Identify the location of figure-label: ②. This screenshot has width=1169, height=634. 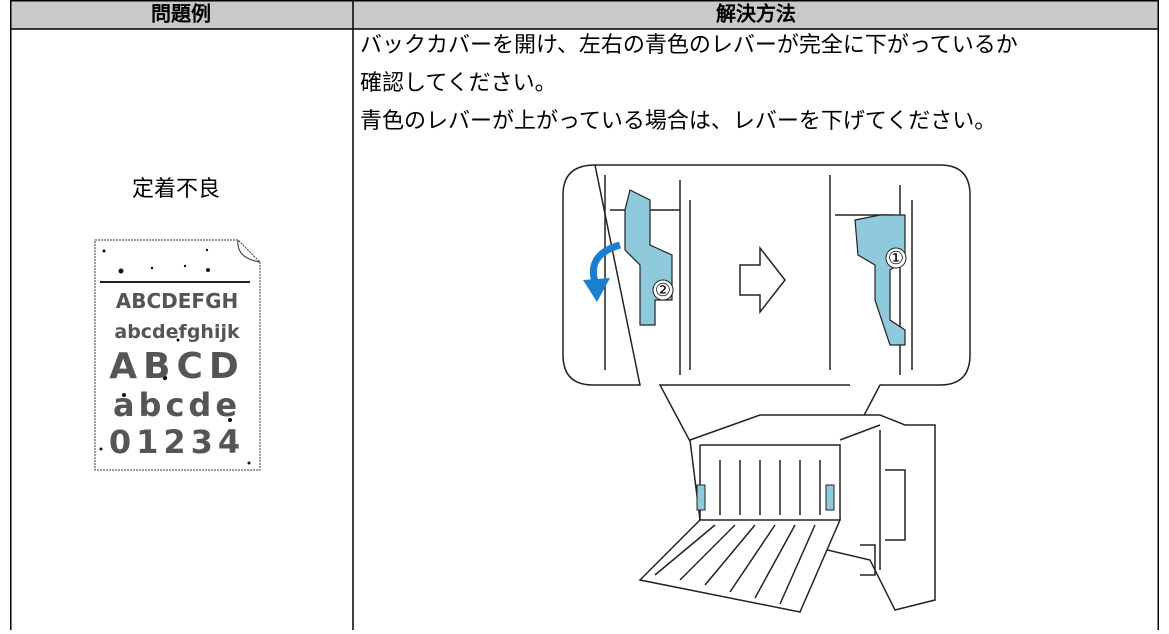
(663, 290).